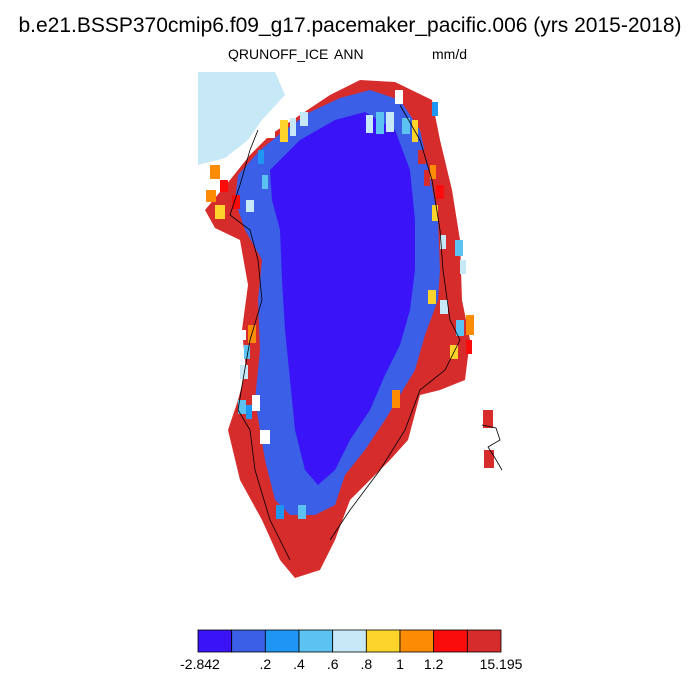 The width and height of the screenshot is (700, 700). What do you see at coordinates (260, 345) in the screenshot?
I see `coastline-west` at bounding box center [260, 345].